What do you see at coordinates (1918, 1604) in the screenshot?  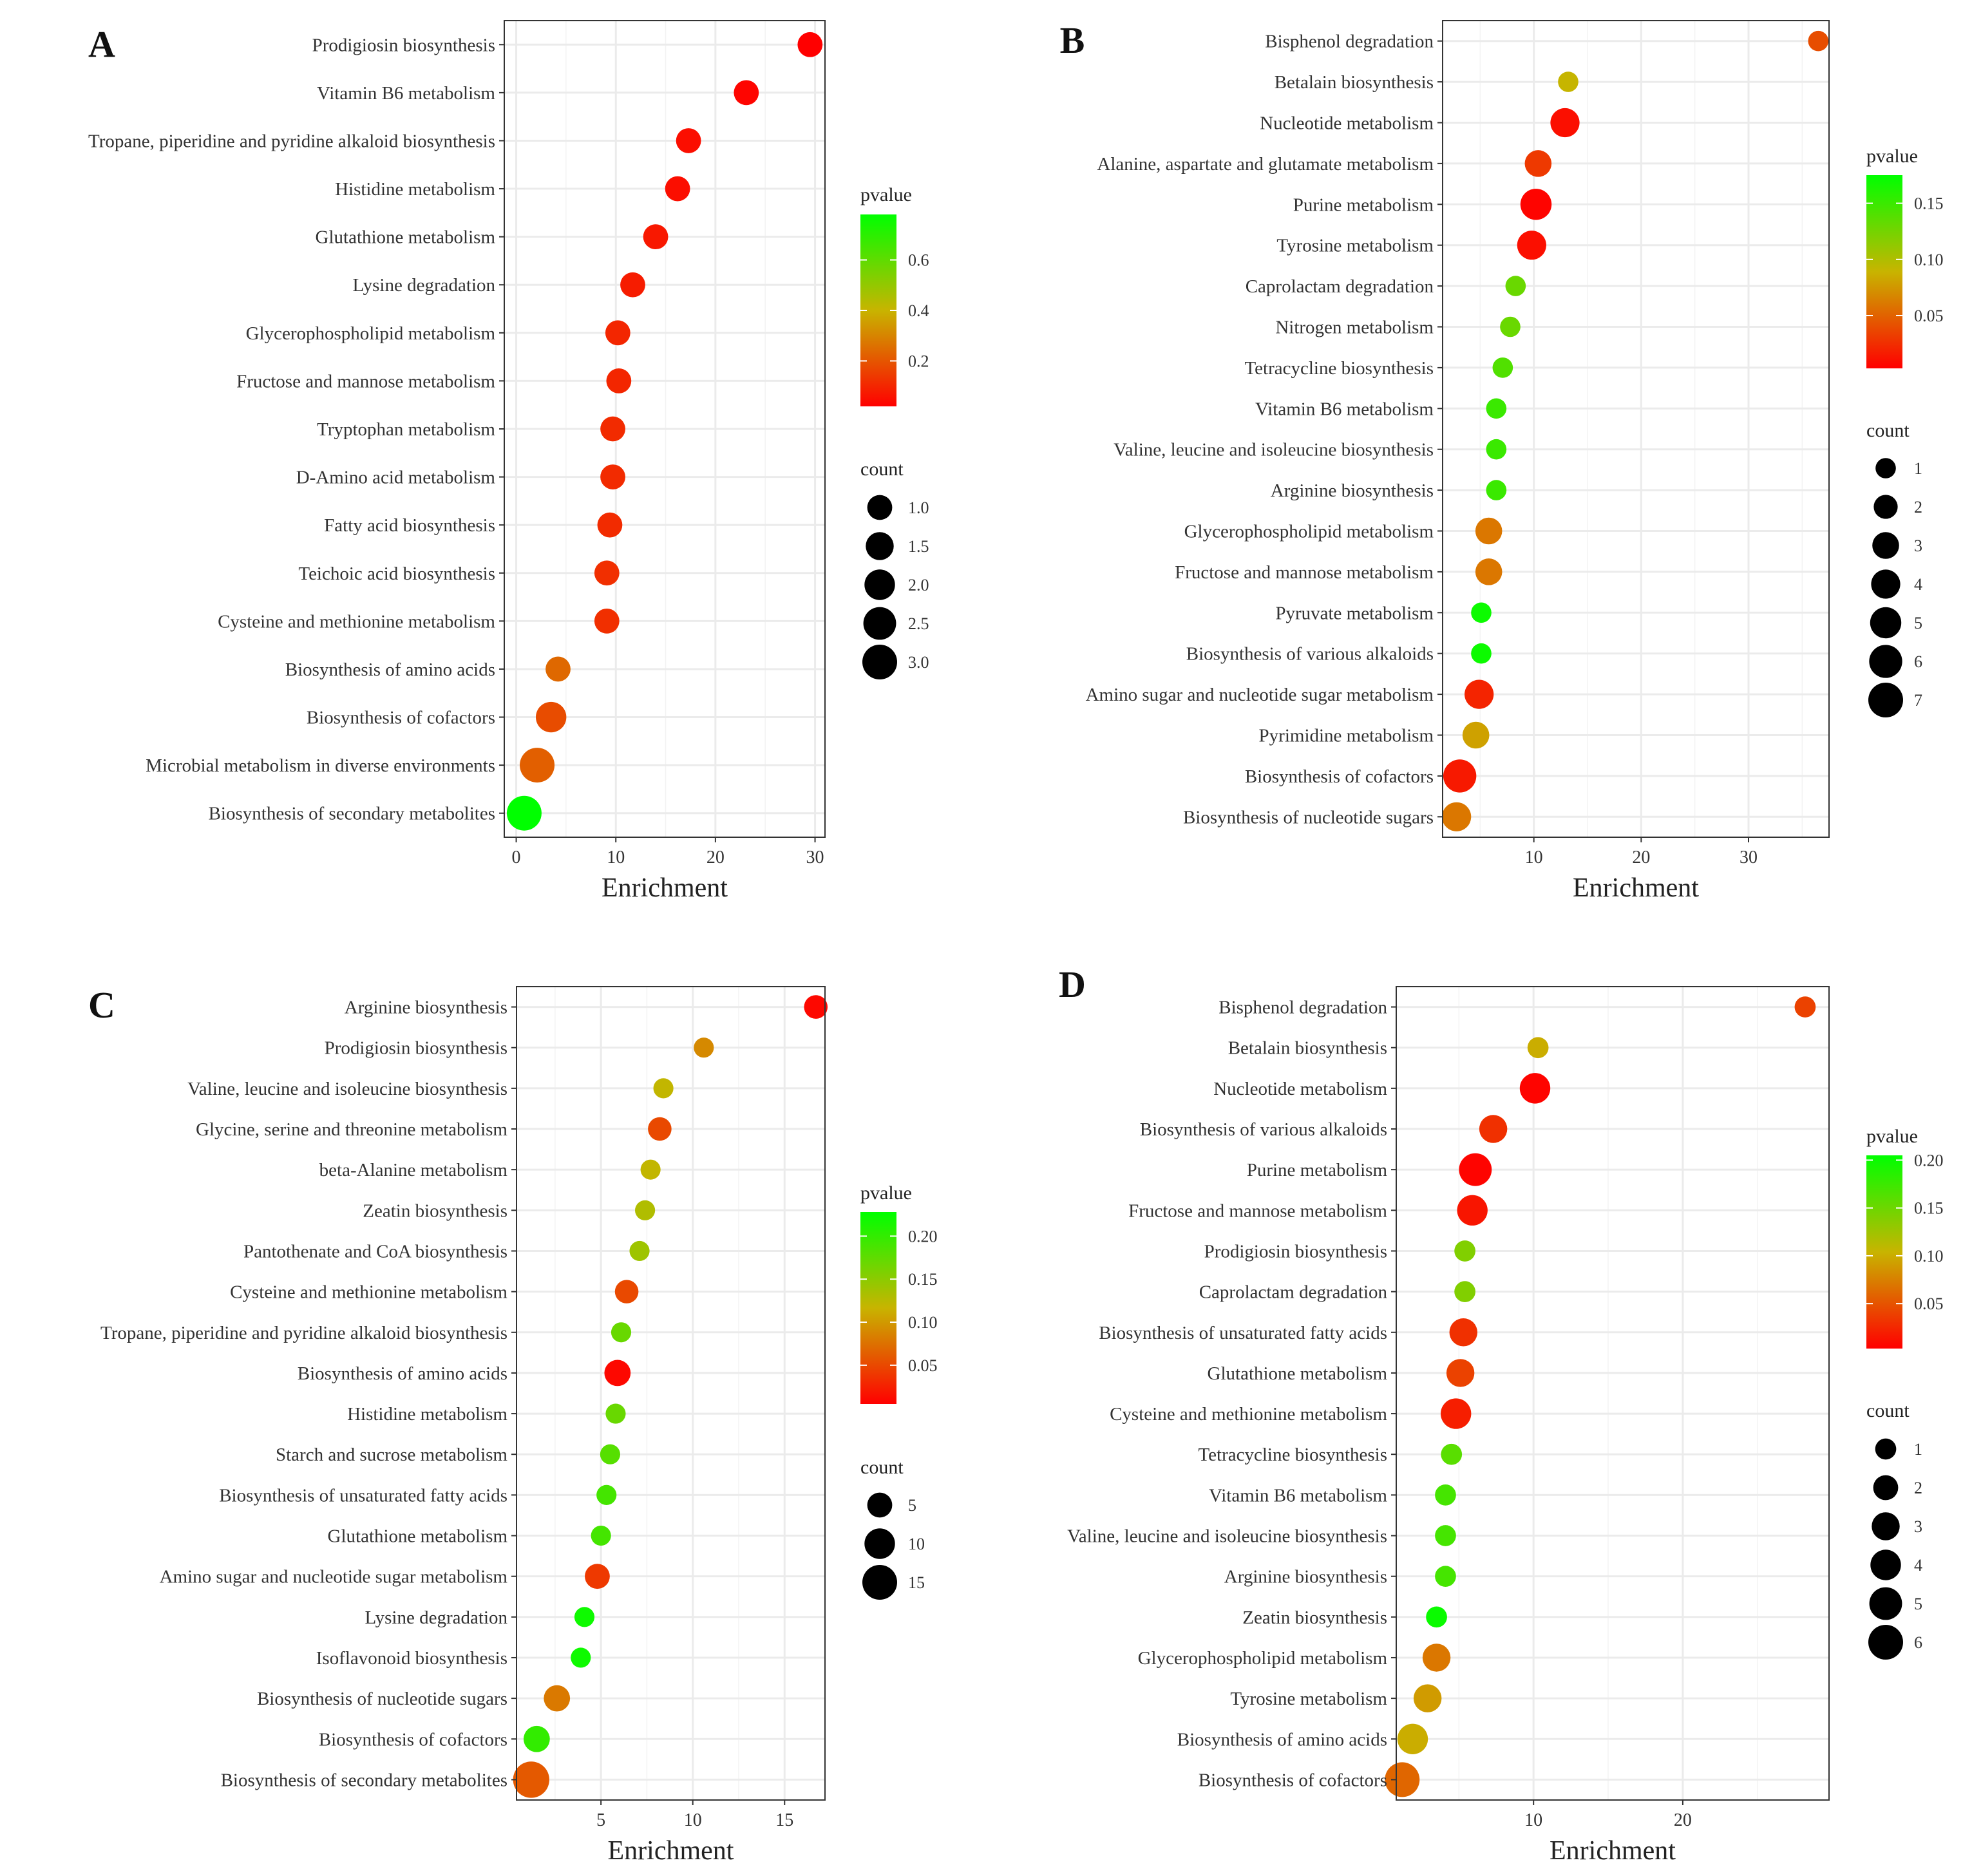 I see `count-legend-label: 5` at bounding box center [1918, 1604].